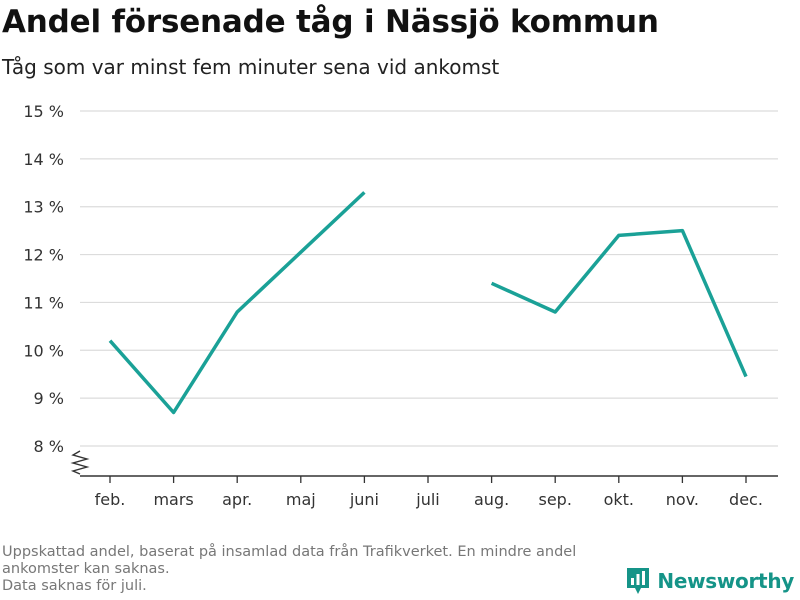 This screenshot has height=600, width=800. What do you see at coordinates (746, 499) in the screenshot?
I see `x-tick-label: dec.` at bounding box center [746, 499].